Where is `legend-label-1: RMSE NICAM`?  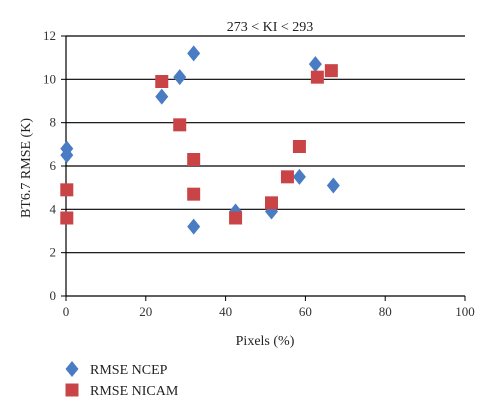
legend-label-1: RMSE NICAM is located at coordinates (134, 391).